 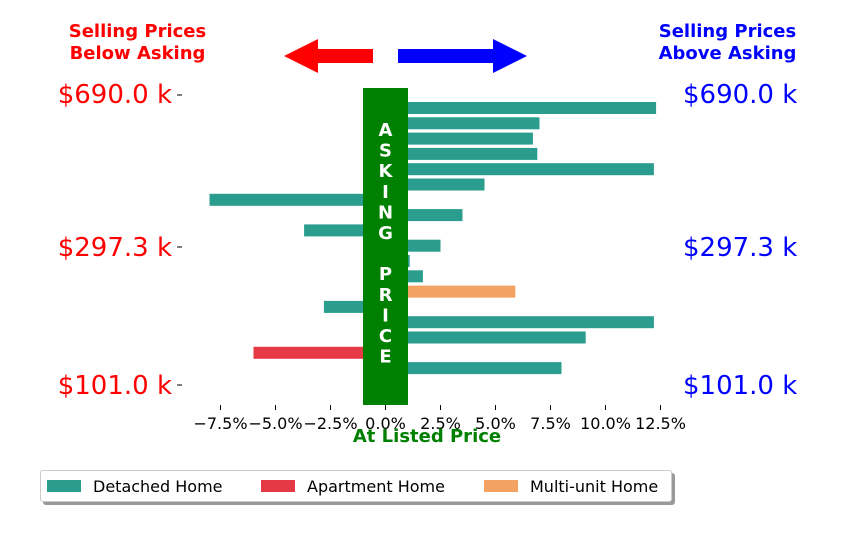 What do you see at coordinates (278, 486) in the screenshot?
I see `legend-swatch-apartment` at bounding box center [278, 486].